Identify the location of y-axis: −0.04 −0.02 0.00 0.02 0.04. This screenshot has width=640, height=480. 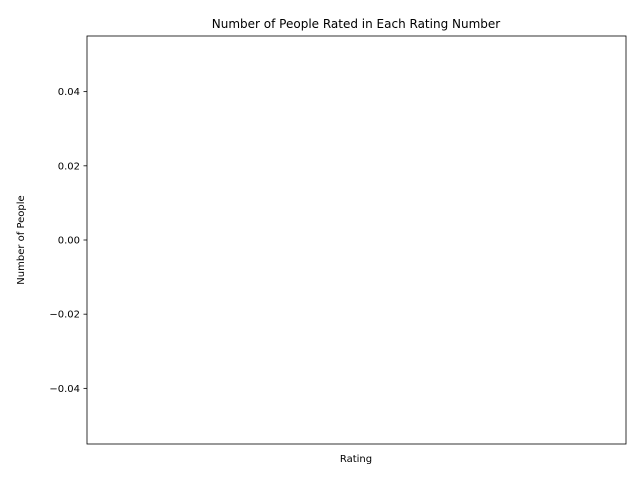
(68, 241).